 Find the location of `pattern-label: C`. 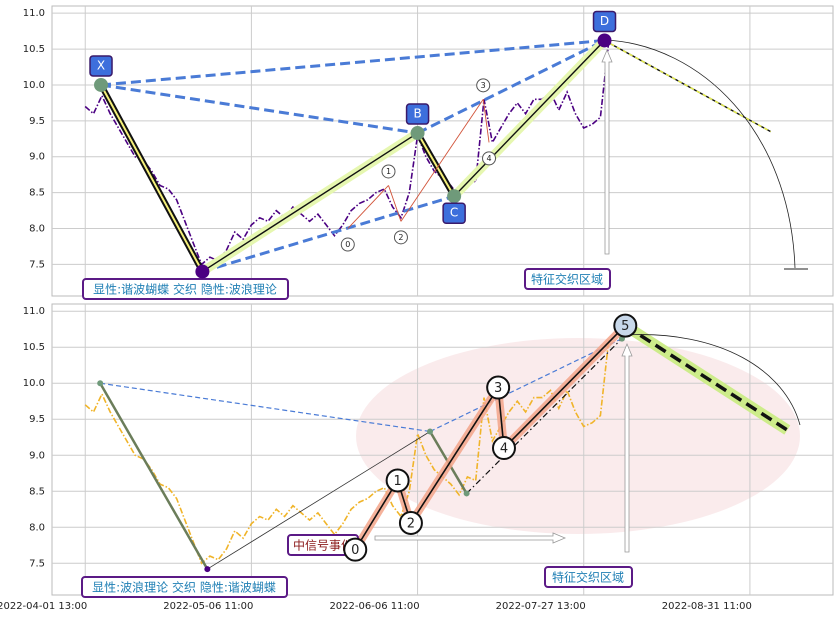

pattern-label: C is located at coordinates (454, 213).